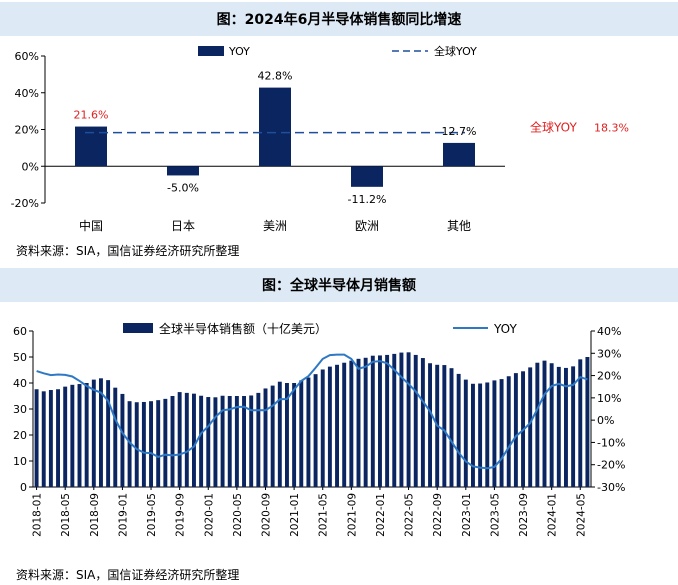 The width and height of the screenshot is (678, 585). Describe the element at coordinates (367, 199) in the screenshot. I see `chart1-value-label: -11.2%` at that location.